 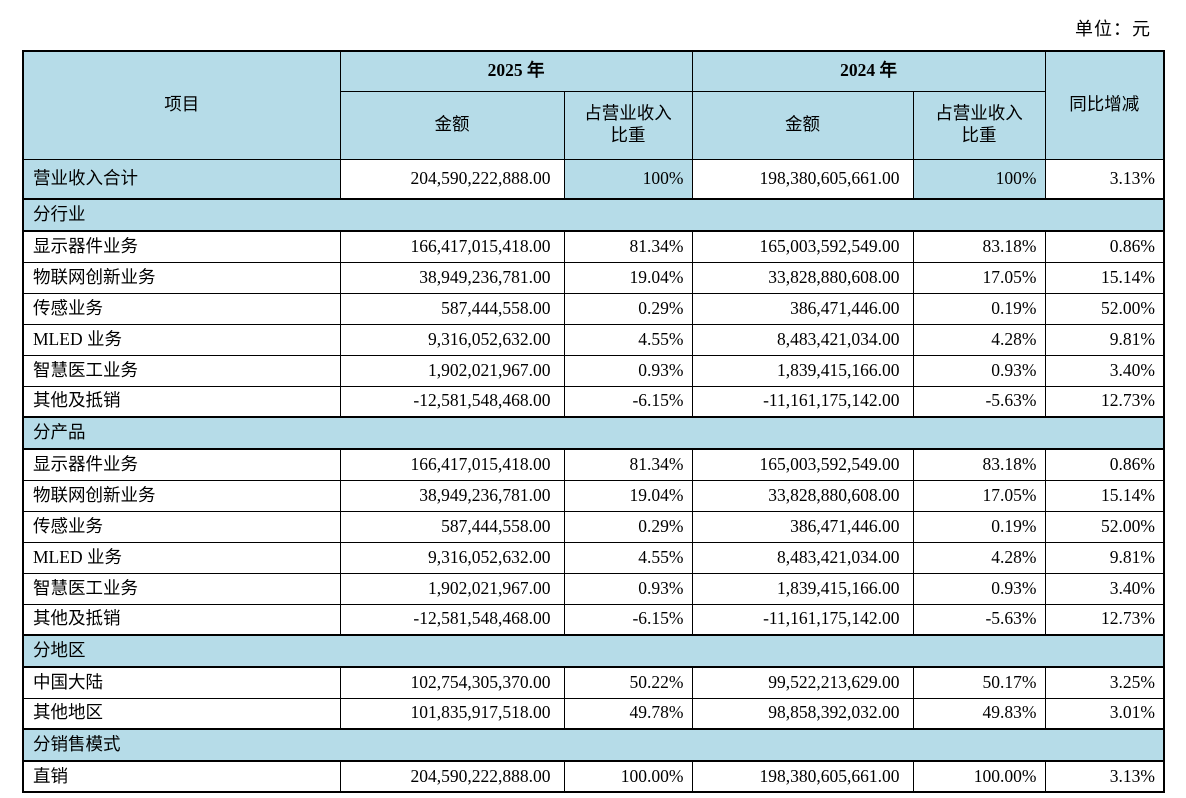 I want to click on item-cell: 营业收入合计, so click(x=181, y=179).